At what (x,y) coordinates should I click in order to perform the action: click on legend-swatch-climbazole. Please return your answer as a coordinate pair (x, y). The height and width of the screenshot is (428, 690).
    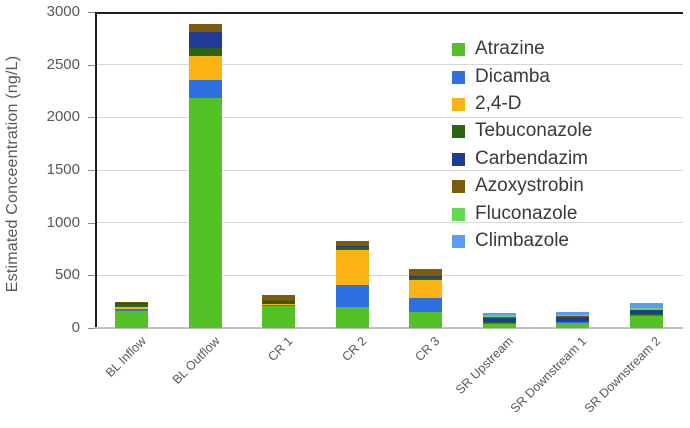
    Looking at the image, I should click on (458, 241).